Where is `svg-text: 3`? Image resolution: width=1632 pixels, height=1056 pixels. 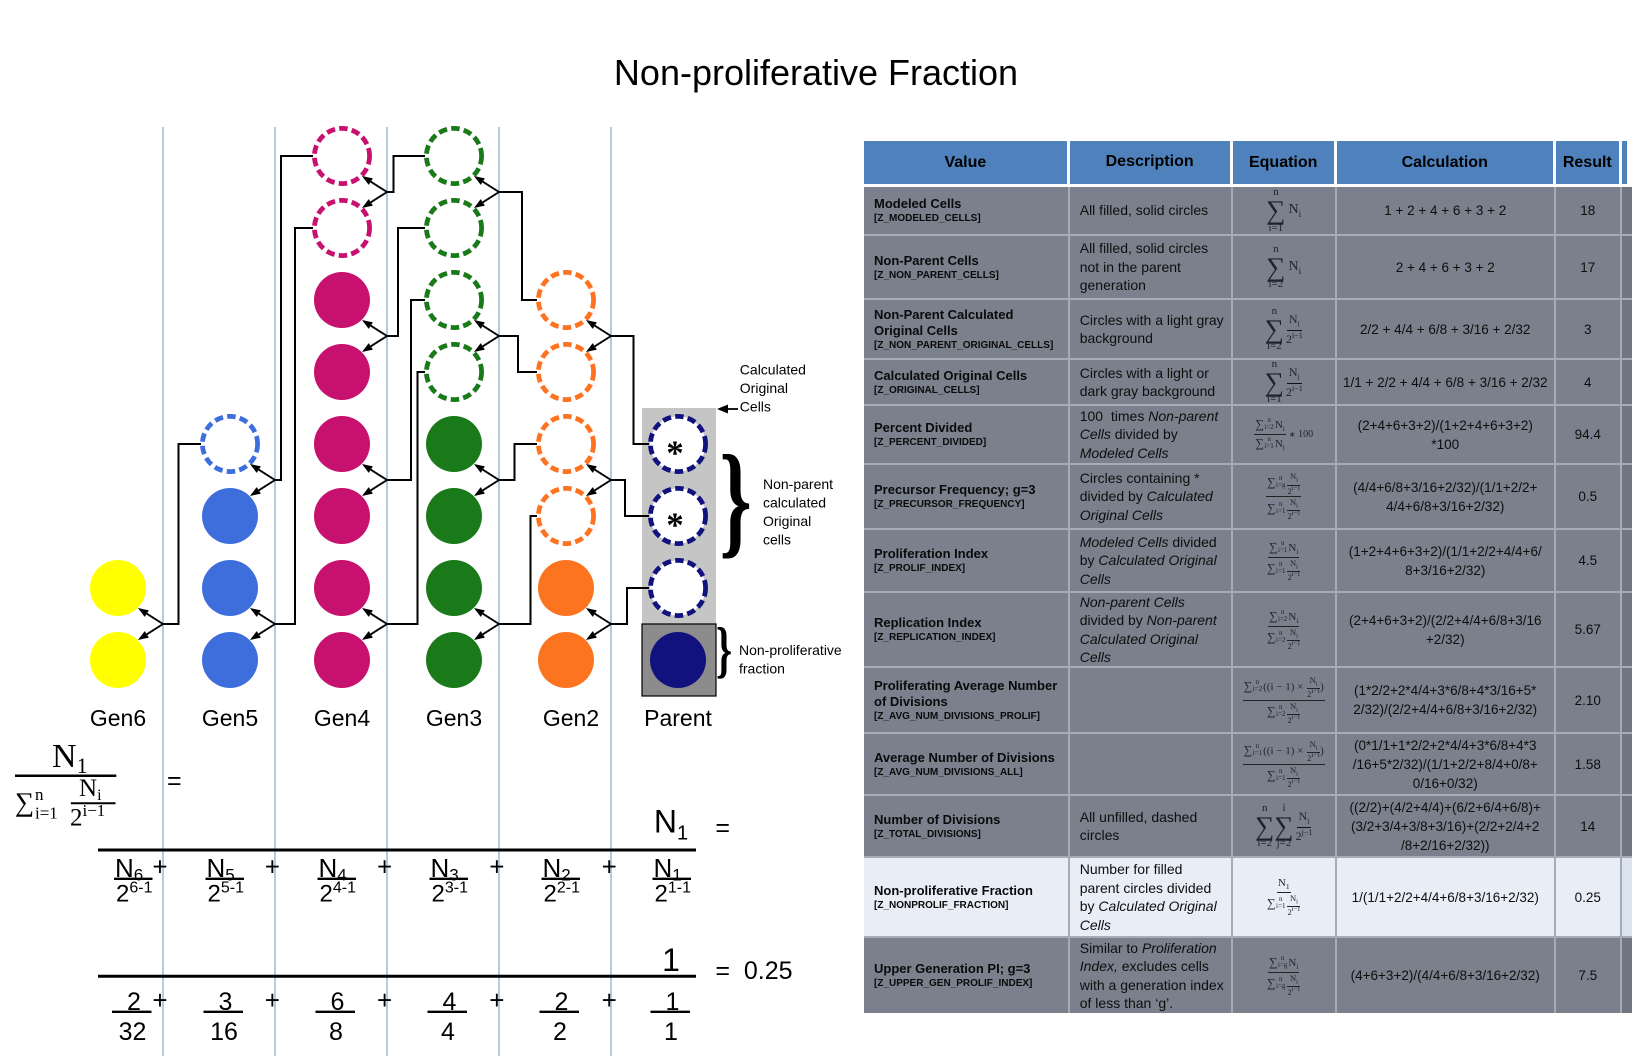 svg-text: 3 is located at coordinates (226, 1002).